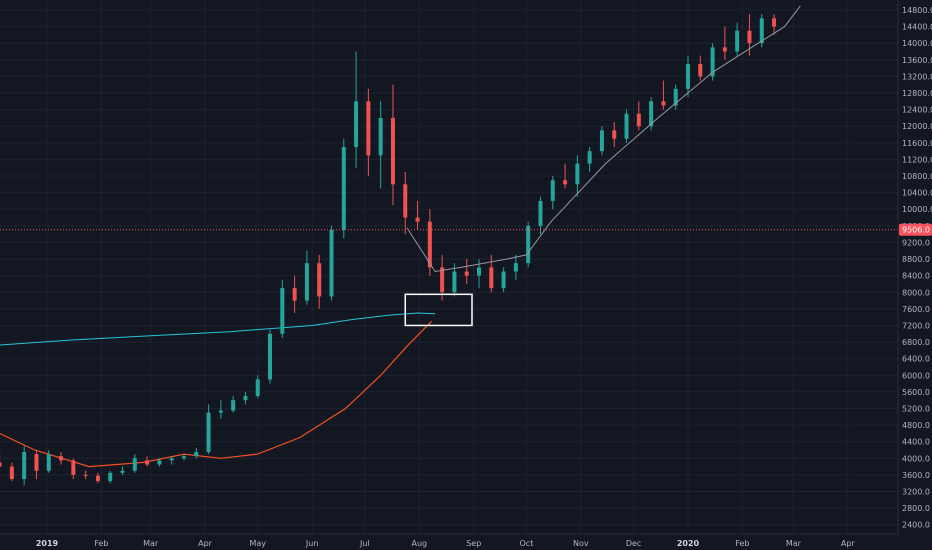 The height and width of the screenshot is (550, 932). I want to click on y-tick-label: 13600.0, so click(917, 60).